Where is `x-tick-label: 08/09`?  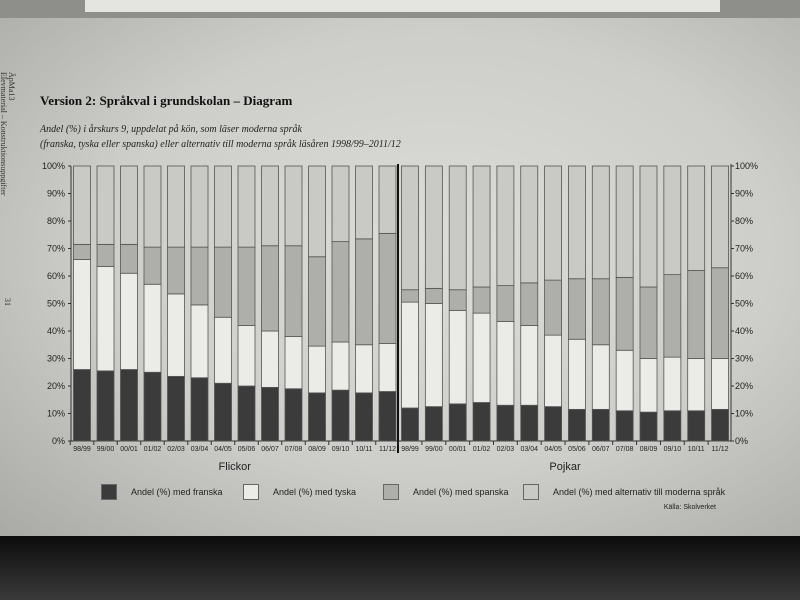
x-tick-label: 08/09 is located at coordinates (317, 449).